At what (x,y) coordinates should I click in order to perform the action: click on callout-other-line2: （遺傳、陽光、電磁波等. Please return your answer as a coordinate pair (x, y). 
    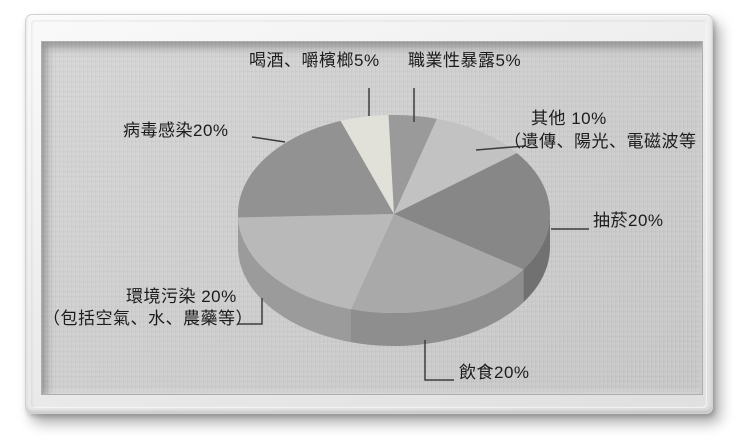
    Looking at the image, I should click on (600, 141).